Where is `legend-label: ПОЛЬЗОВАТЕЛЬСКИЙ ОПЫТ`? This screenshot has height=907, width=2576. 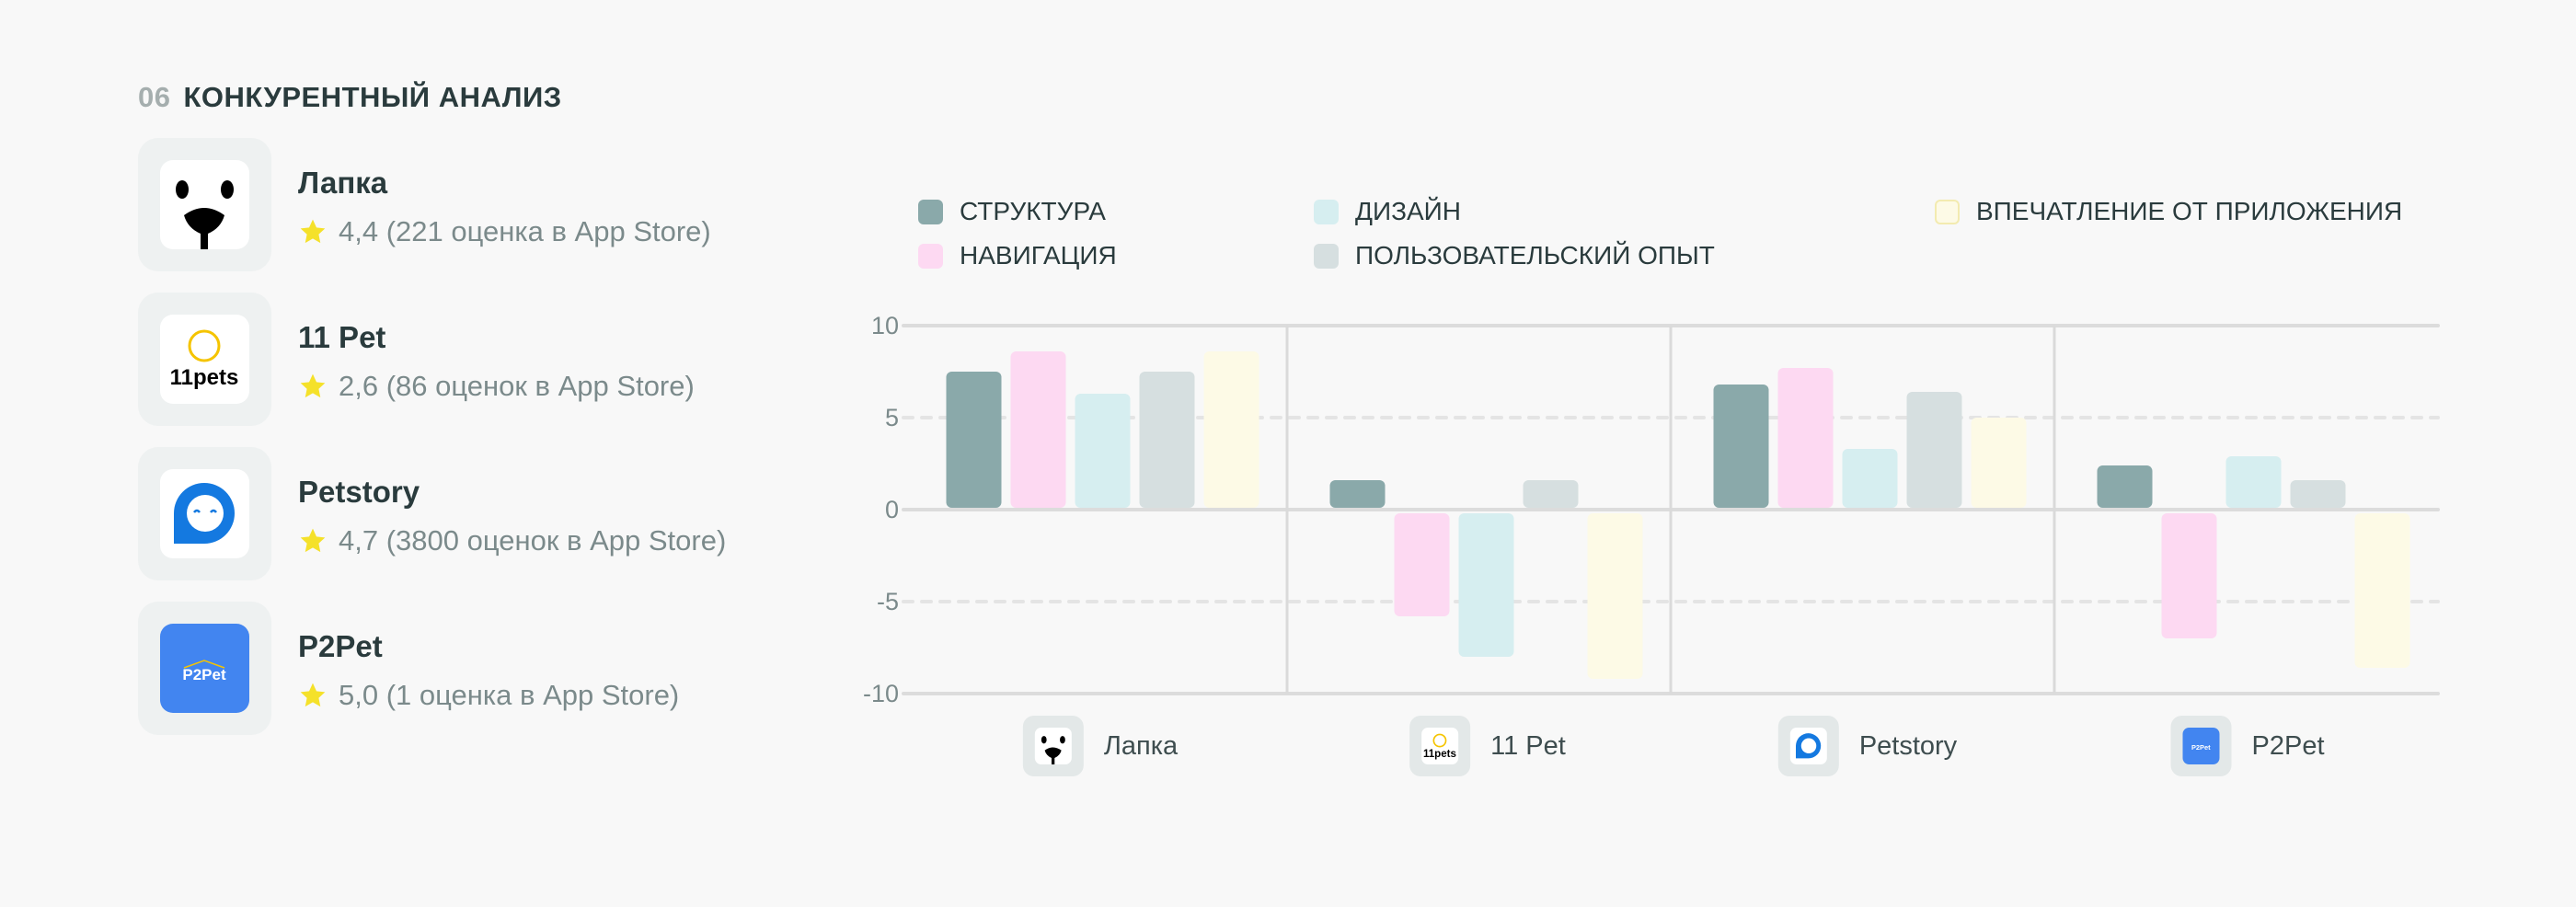
legend-label: ПОЛЬЗОВАТЕЛЬСКИЙ ОПЫТ is located at coordinates (1535, 255).